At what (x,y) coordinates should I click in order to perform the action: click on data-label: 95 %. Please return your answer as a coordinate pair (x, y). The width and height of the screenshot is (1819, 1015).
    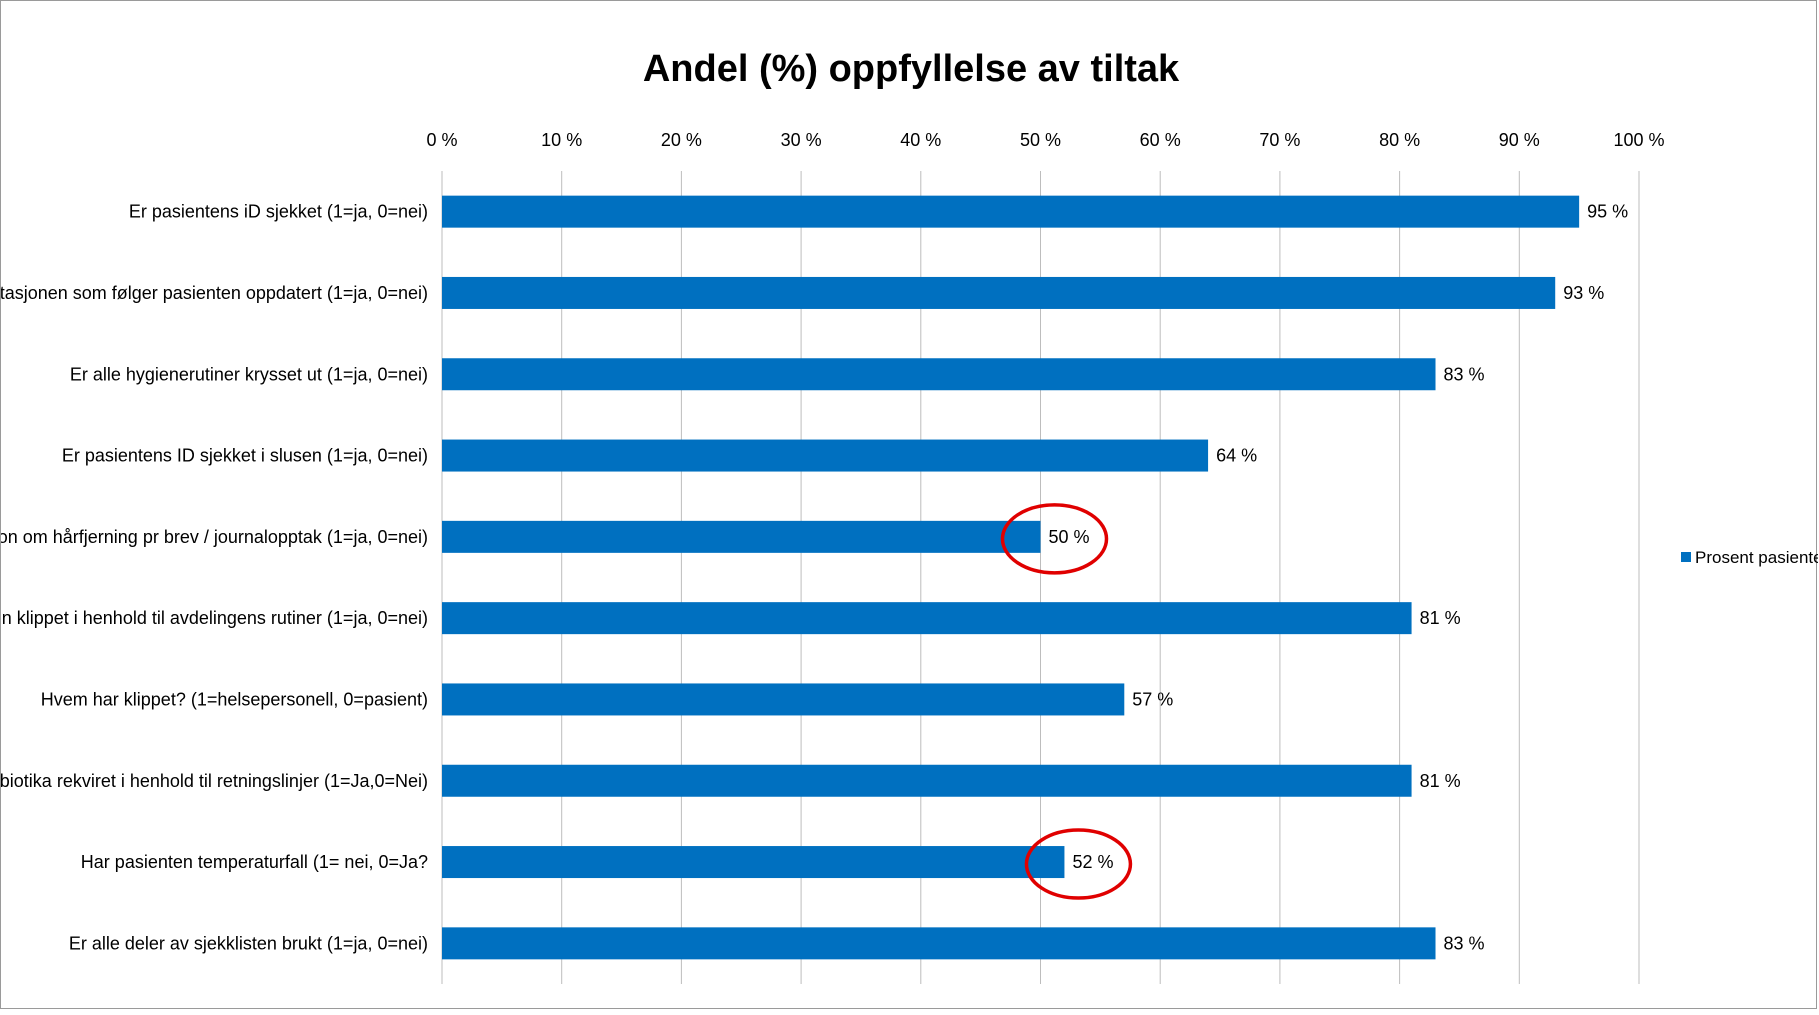
    Looking at the image, I should click on (1607, 212).